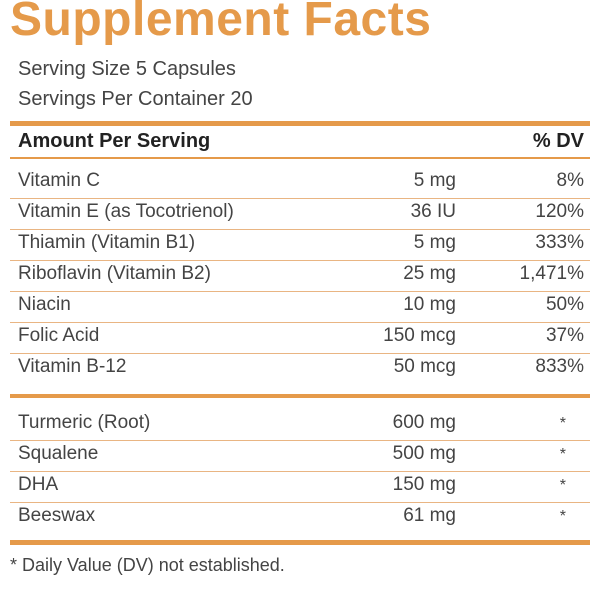 The height and width of the screenshot is (600, 600). Describe the element at coordinates (570, 180) in the screenshot. I see `nutrient-dv: 8%` at that location.